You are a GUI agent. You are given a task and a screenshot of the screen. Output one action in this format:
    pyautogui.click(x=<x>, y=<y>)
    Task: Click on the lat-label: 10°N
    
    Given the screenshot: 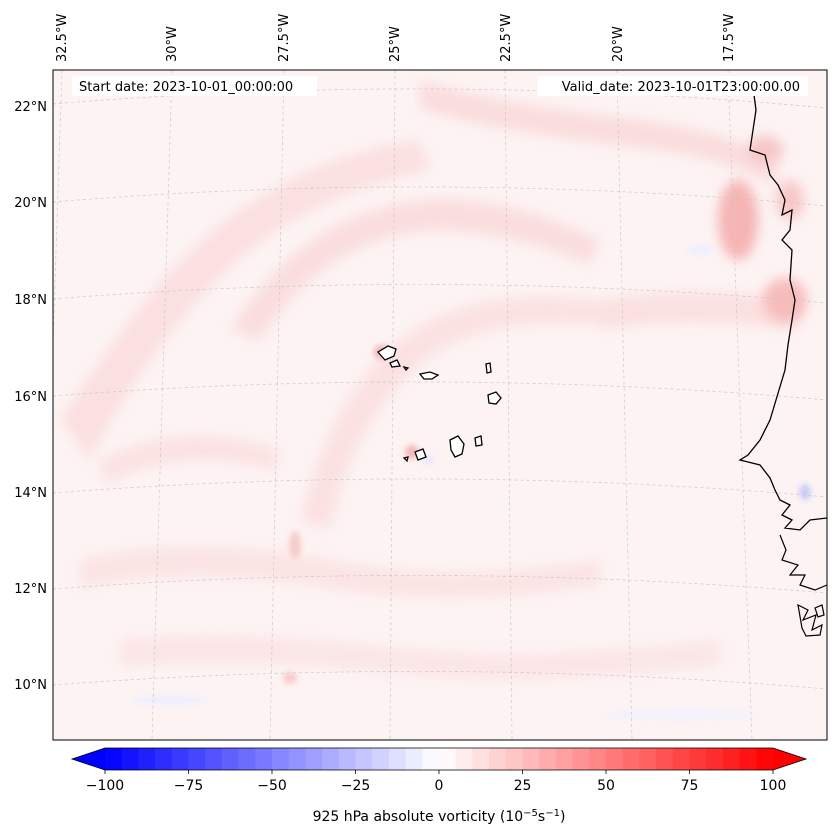 What is the action you would take?
    pyautogui.click(x=30, y=685)
    